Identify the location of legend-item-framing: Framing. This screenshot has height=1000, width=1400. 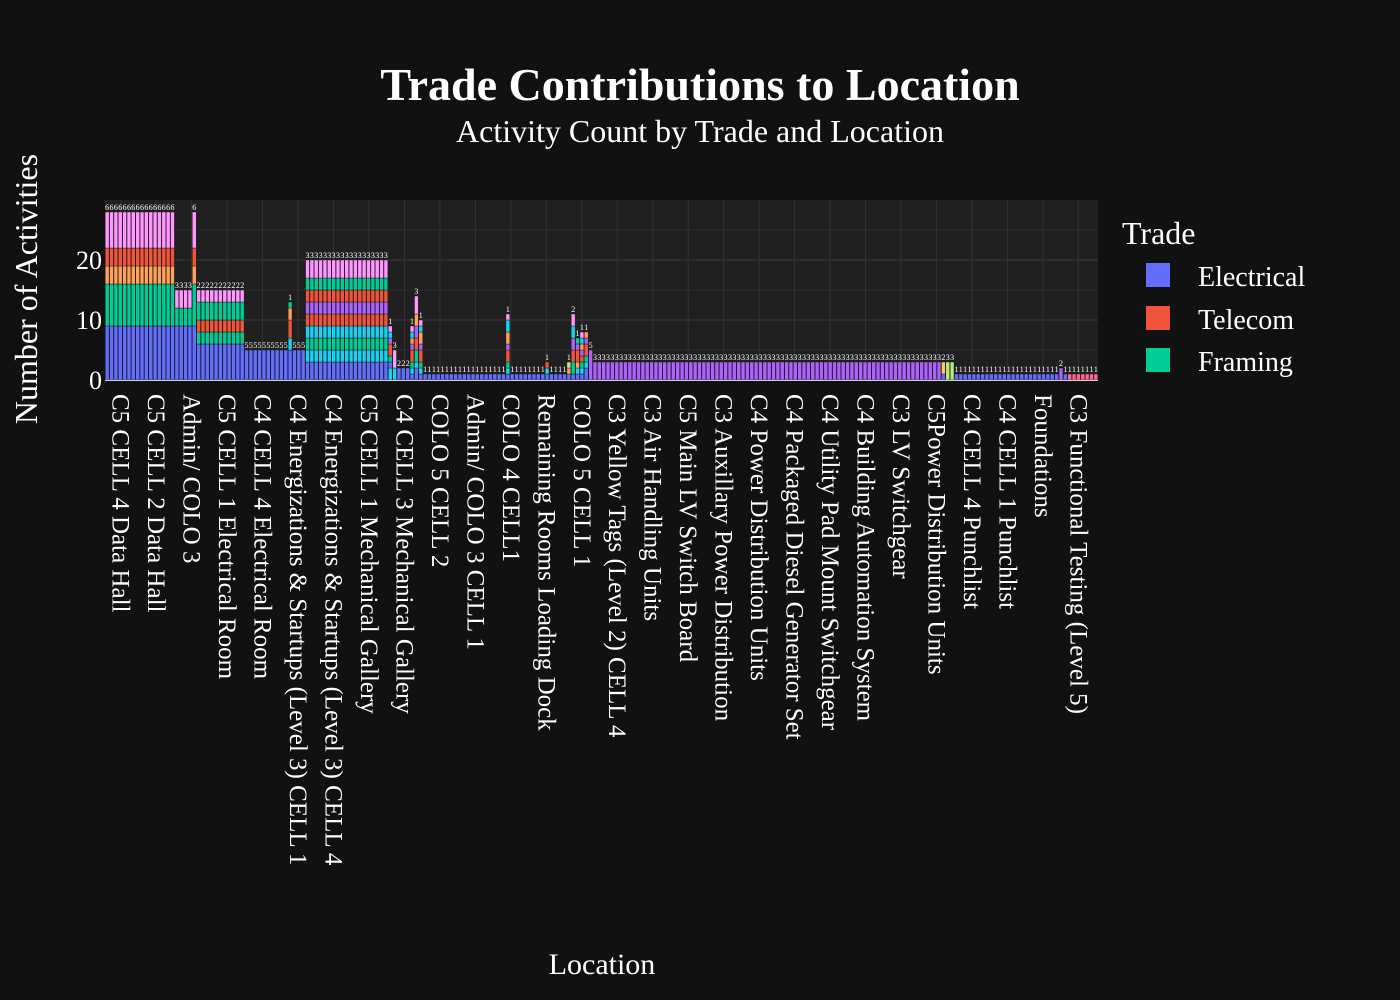
(1219, 362).